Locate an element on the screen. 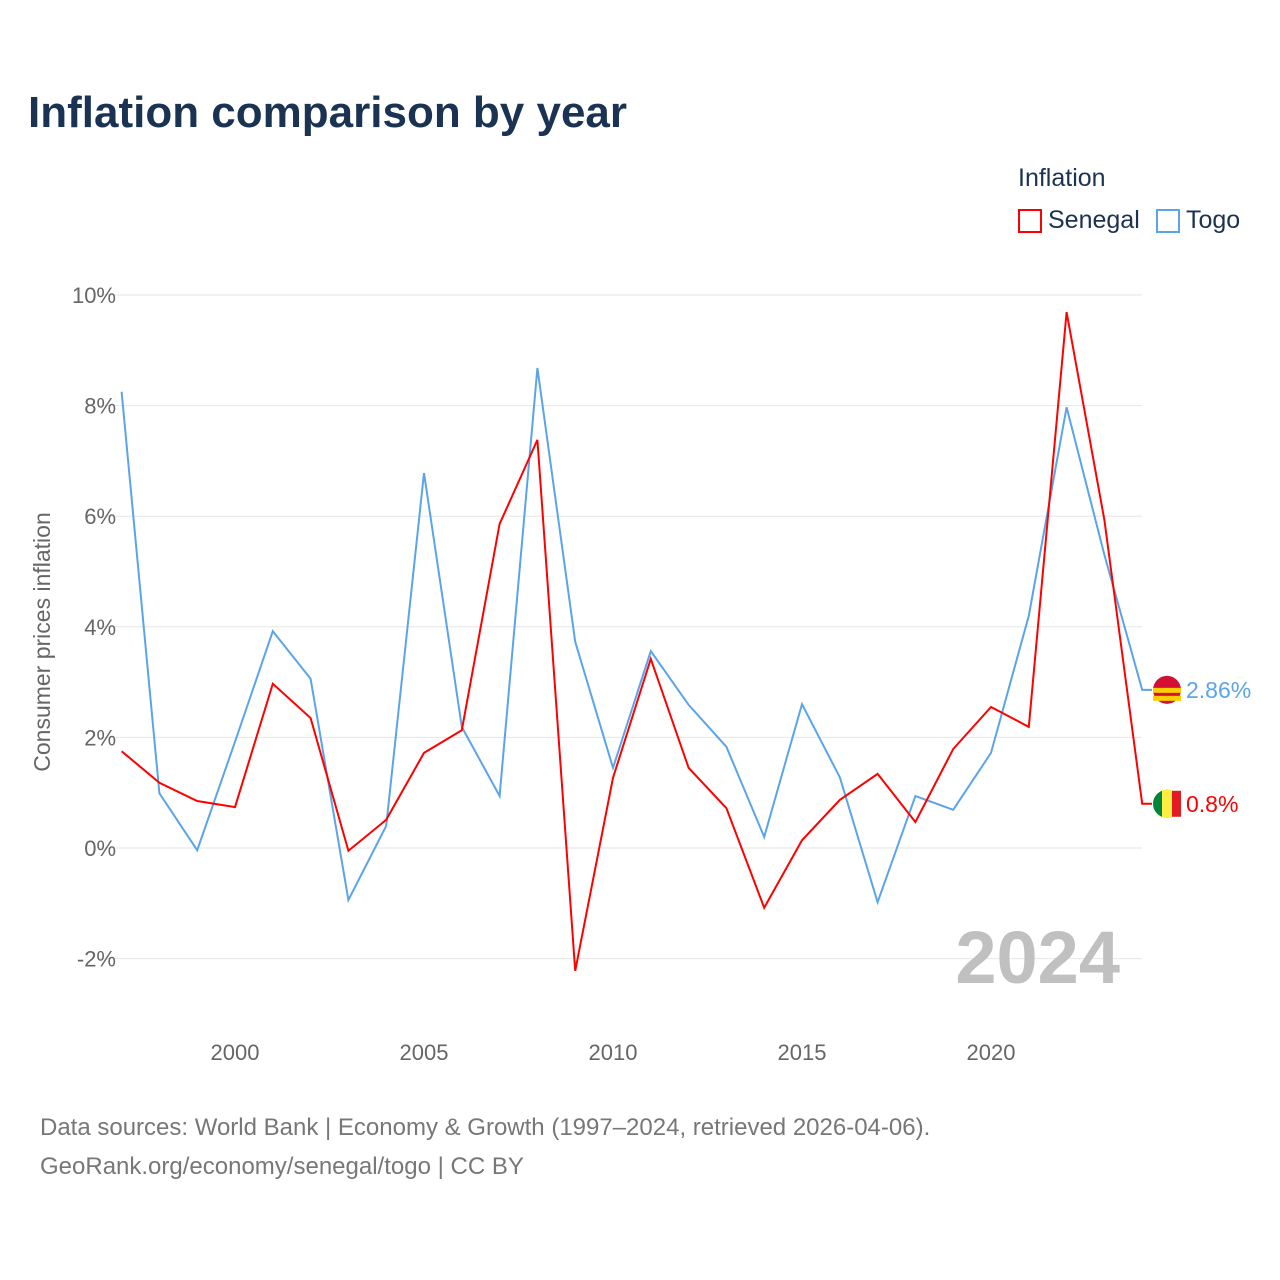  x-tick-label: 2010 is located at coordinates (613, 1052).